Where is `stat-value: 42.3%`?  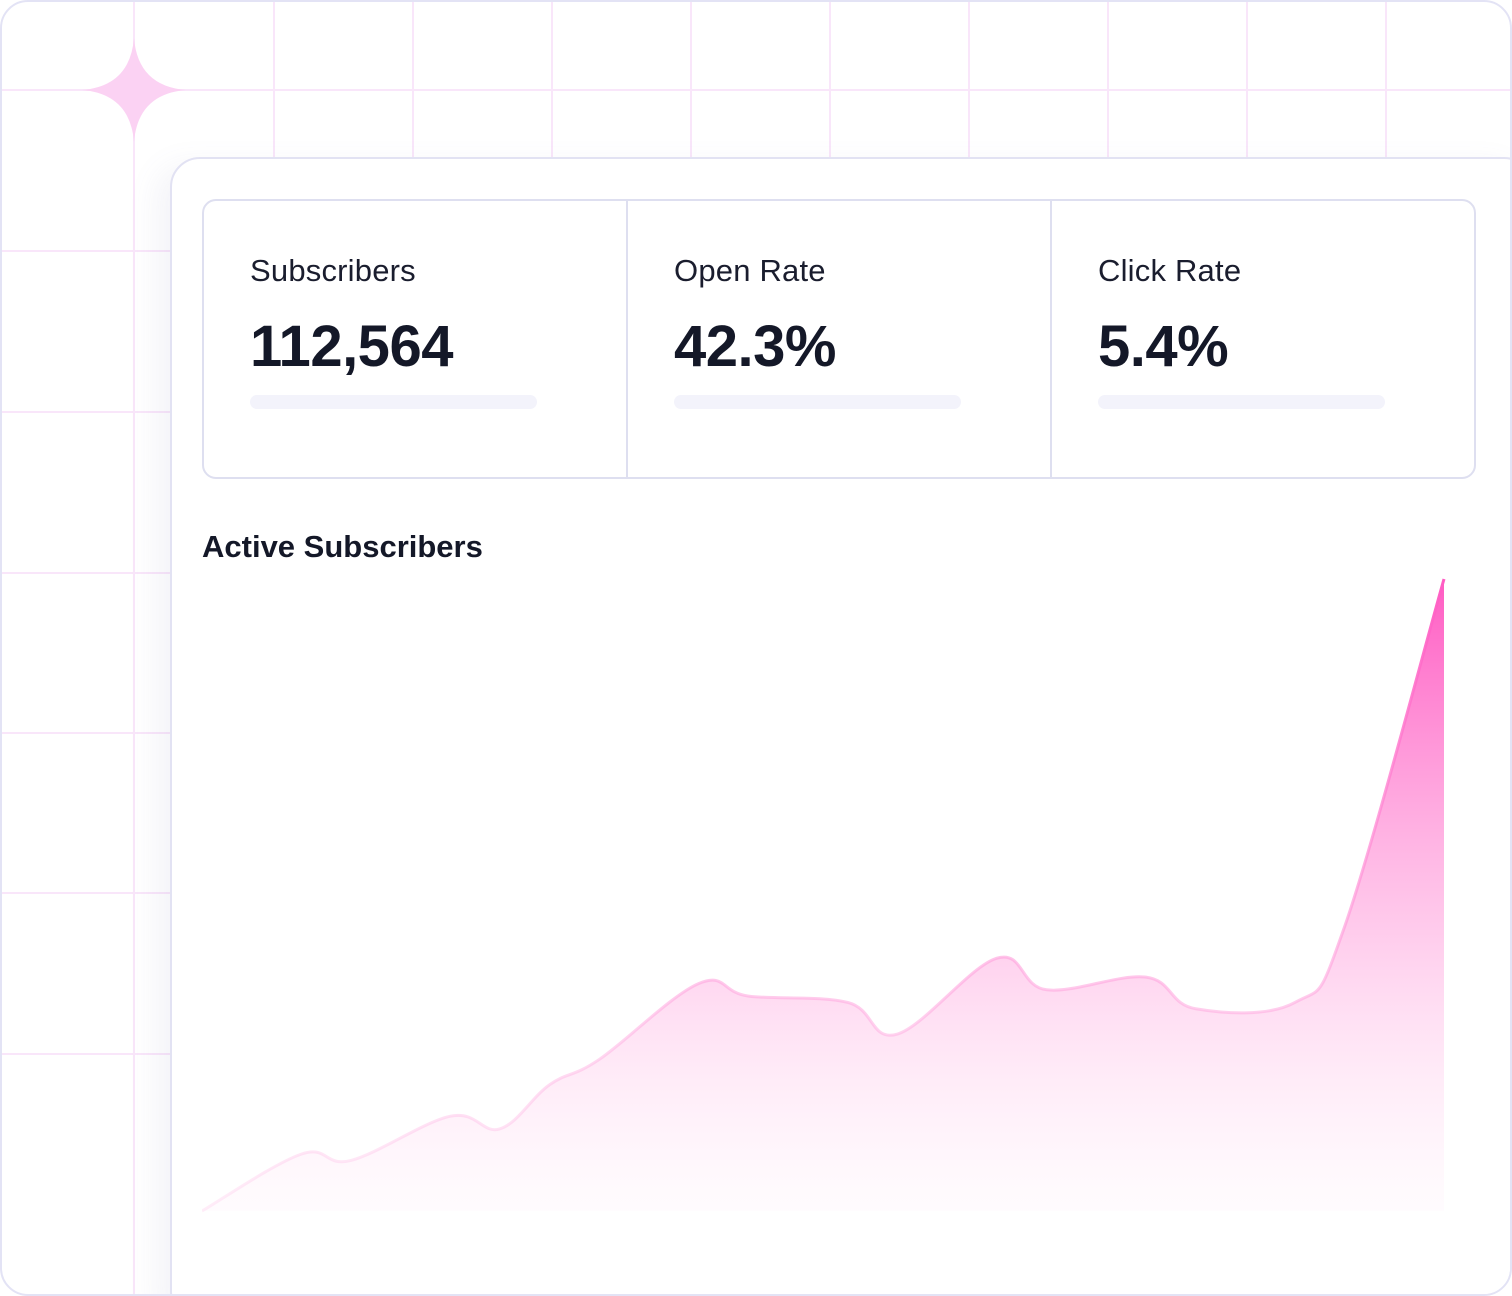
stat-value: 42.3% is located at coordinates (755, 346).